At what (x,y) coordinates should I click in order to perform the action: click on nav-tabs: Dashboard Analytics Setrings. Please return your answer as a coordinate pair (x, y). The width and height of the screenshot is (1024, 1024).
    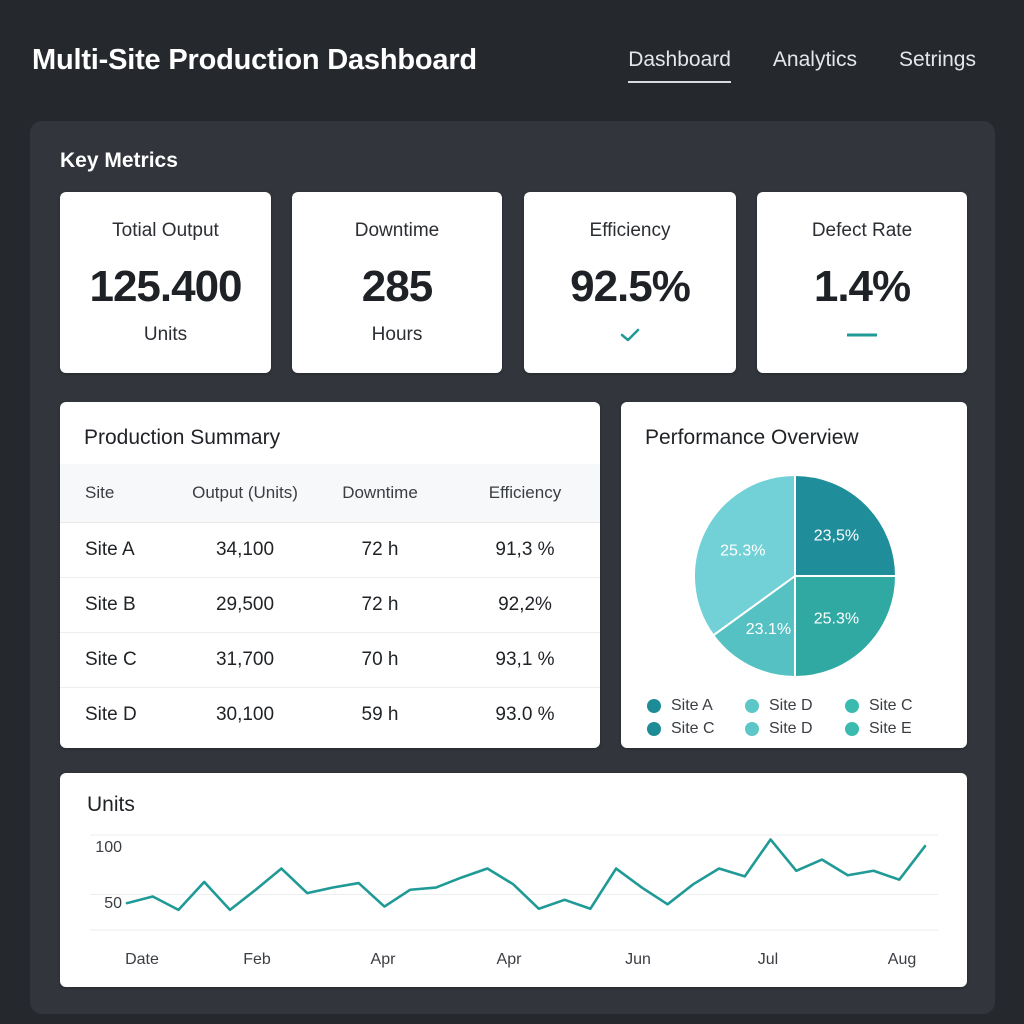
    Looking at the image, I should click on (802, 65).